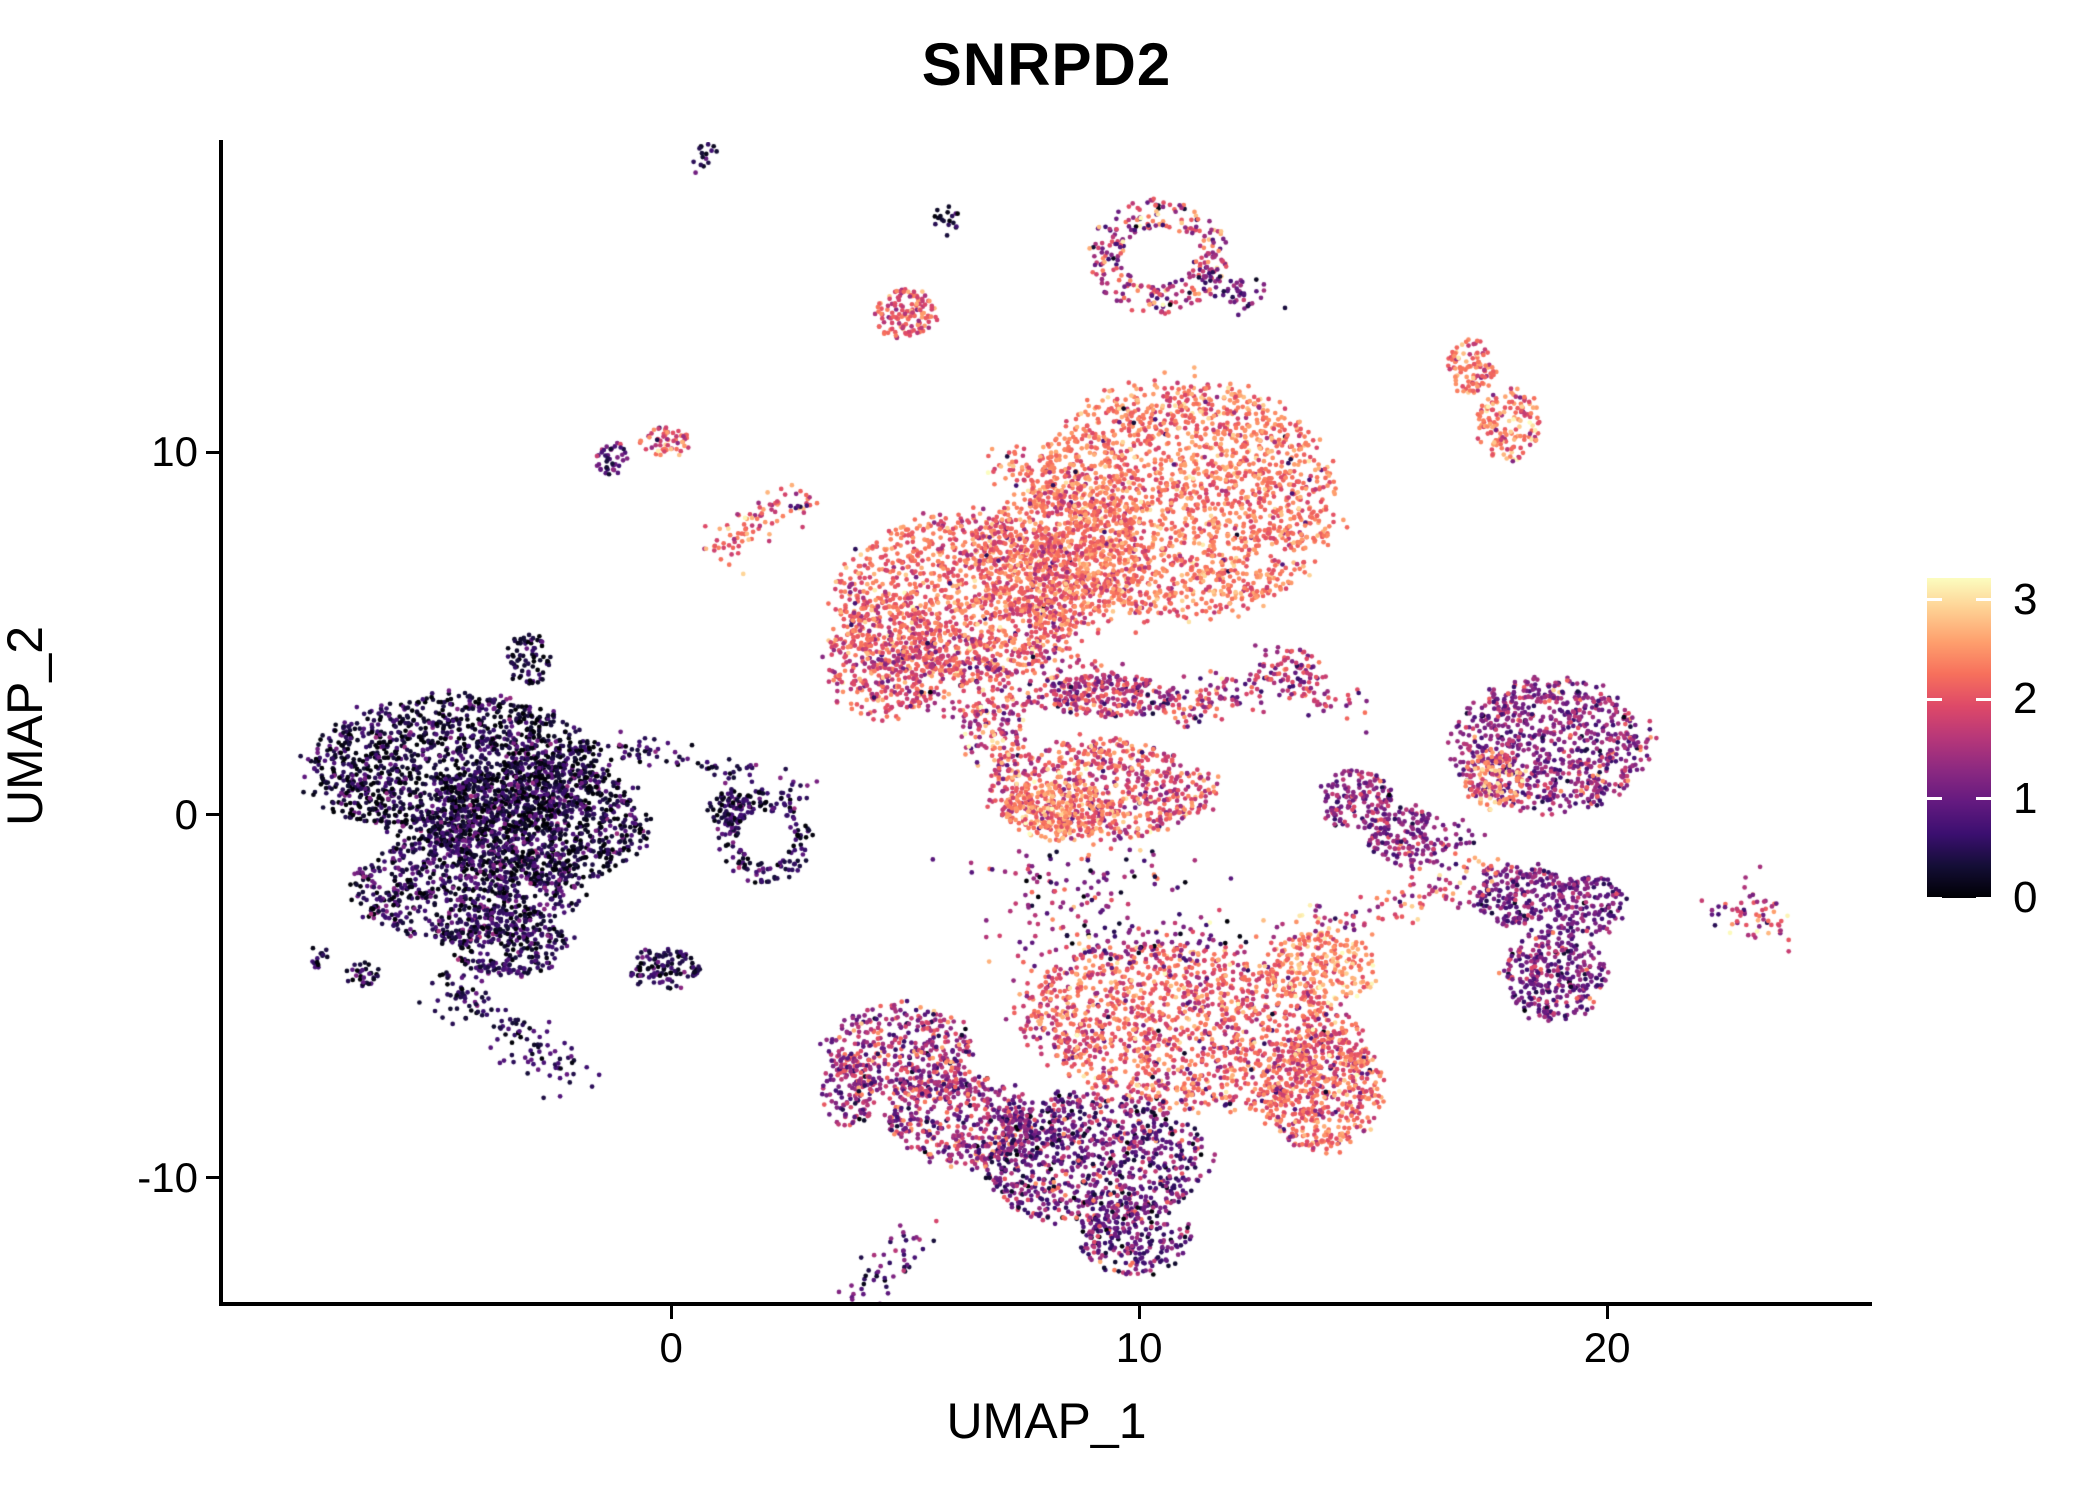  Describe the element at coordinates (167, 1177) in the screenshot. I see `y-tick-label: -10` at that location.